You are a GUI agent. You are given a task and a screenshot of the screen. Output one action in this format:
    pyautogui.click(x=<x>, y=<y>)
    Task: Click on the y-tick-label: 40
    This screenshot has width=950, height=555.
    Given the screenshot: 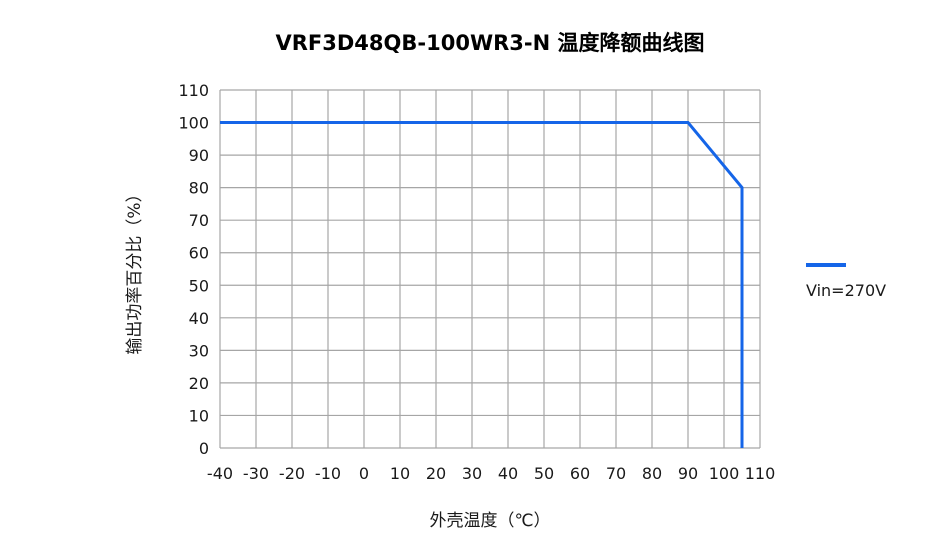 What is the action you would take?
    pyautogui.click(x=199, y=318)
    